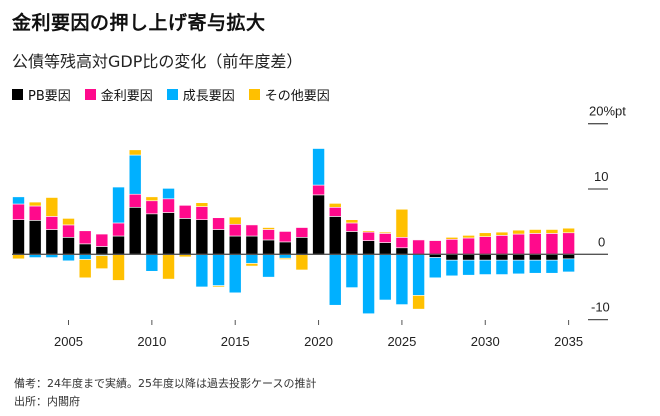 The image size is (660, 416). What do you see at coordinates (452, 238) in the screenshot?
I see `bar-other-2028` at bounding box center [452, 238].